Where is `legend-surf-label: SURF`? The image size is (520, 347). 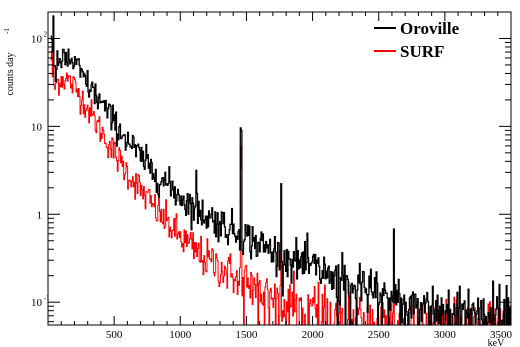 legend-surf-label: SURF is located at coordinates (422, 51).